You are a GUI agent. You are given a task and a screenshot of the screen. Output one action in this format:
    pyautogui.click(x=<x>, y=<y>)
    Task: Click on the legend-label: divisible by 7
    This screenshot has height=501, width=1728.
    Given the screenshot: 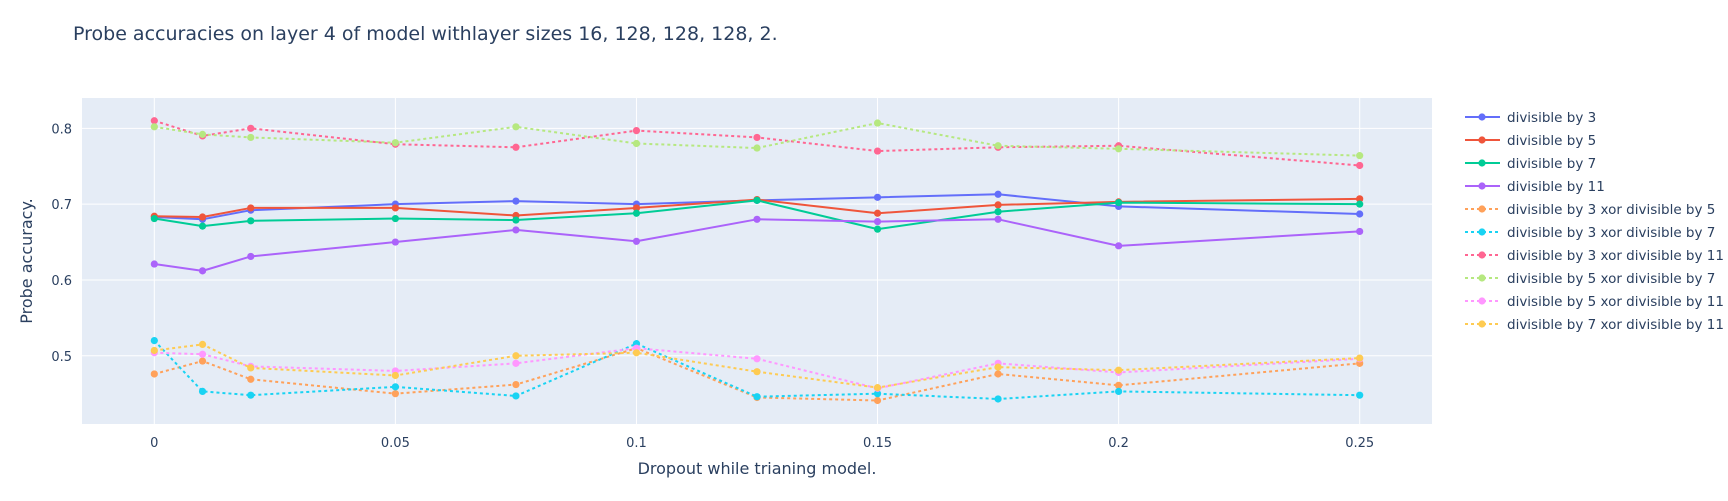 What is the action you would take?
    pyautogui.click(x=1551, y=164)
    